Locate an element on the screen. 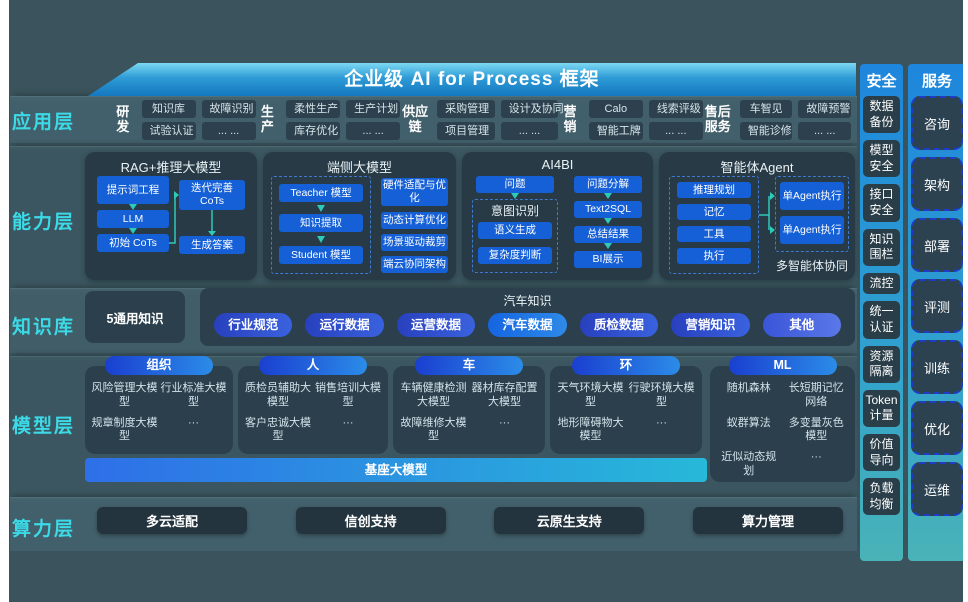  compute-chip-management: 算力管理 is located at coordinates (767, 520).